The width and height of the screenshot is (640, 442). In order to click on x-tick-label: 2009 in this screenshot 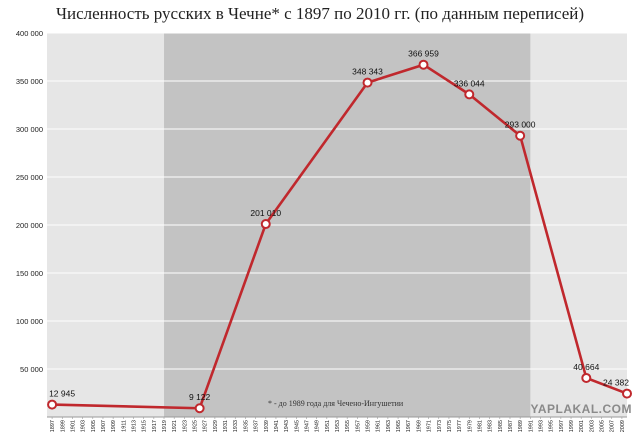, I will do `click(623, 426)`.